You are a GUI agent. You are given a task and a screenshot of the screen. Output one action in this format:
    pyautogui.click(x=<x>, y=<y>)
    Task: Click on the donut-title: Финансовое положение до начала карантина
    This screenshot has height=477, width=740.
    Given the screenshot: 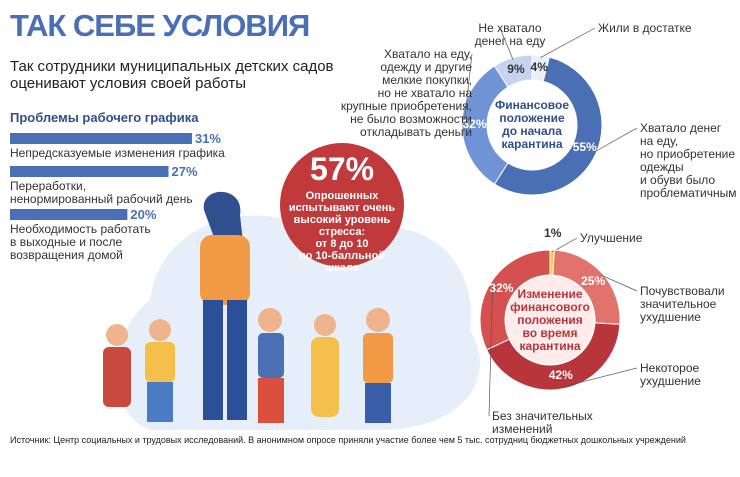 What is the action you would take?
    pyautogui.click(x=531, y=124)
    